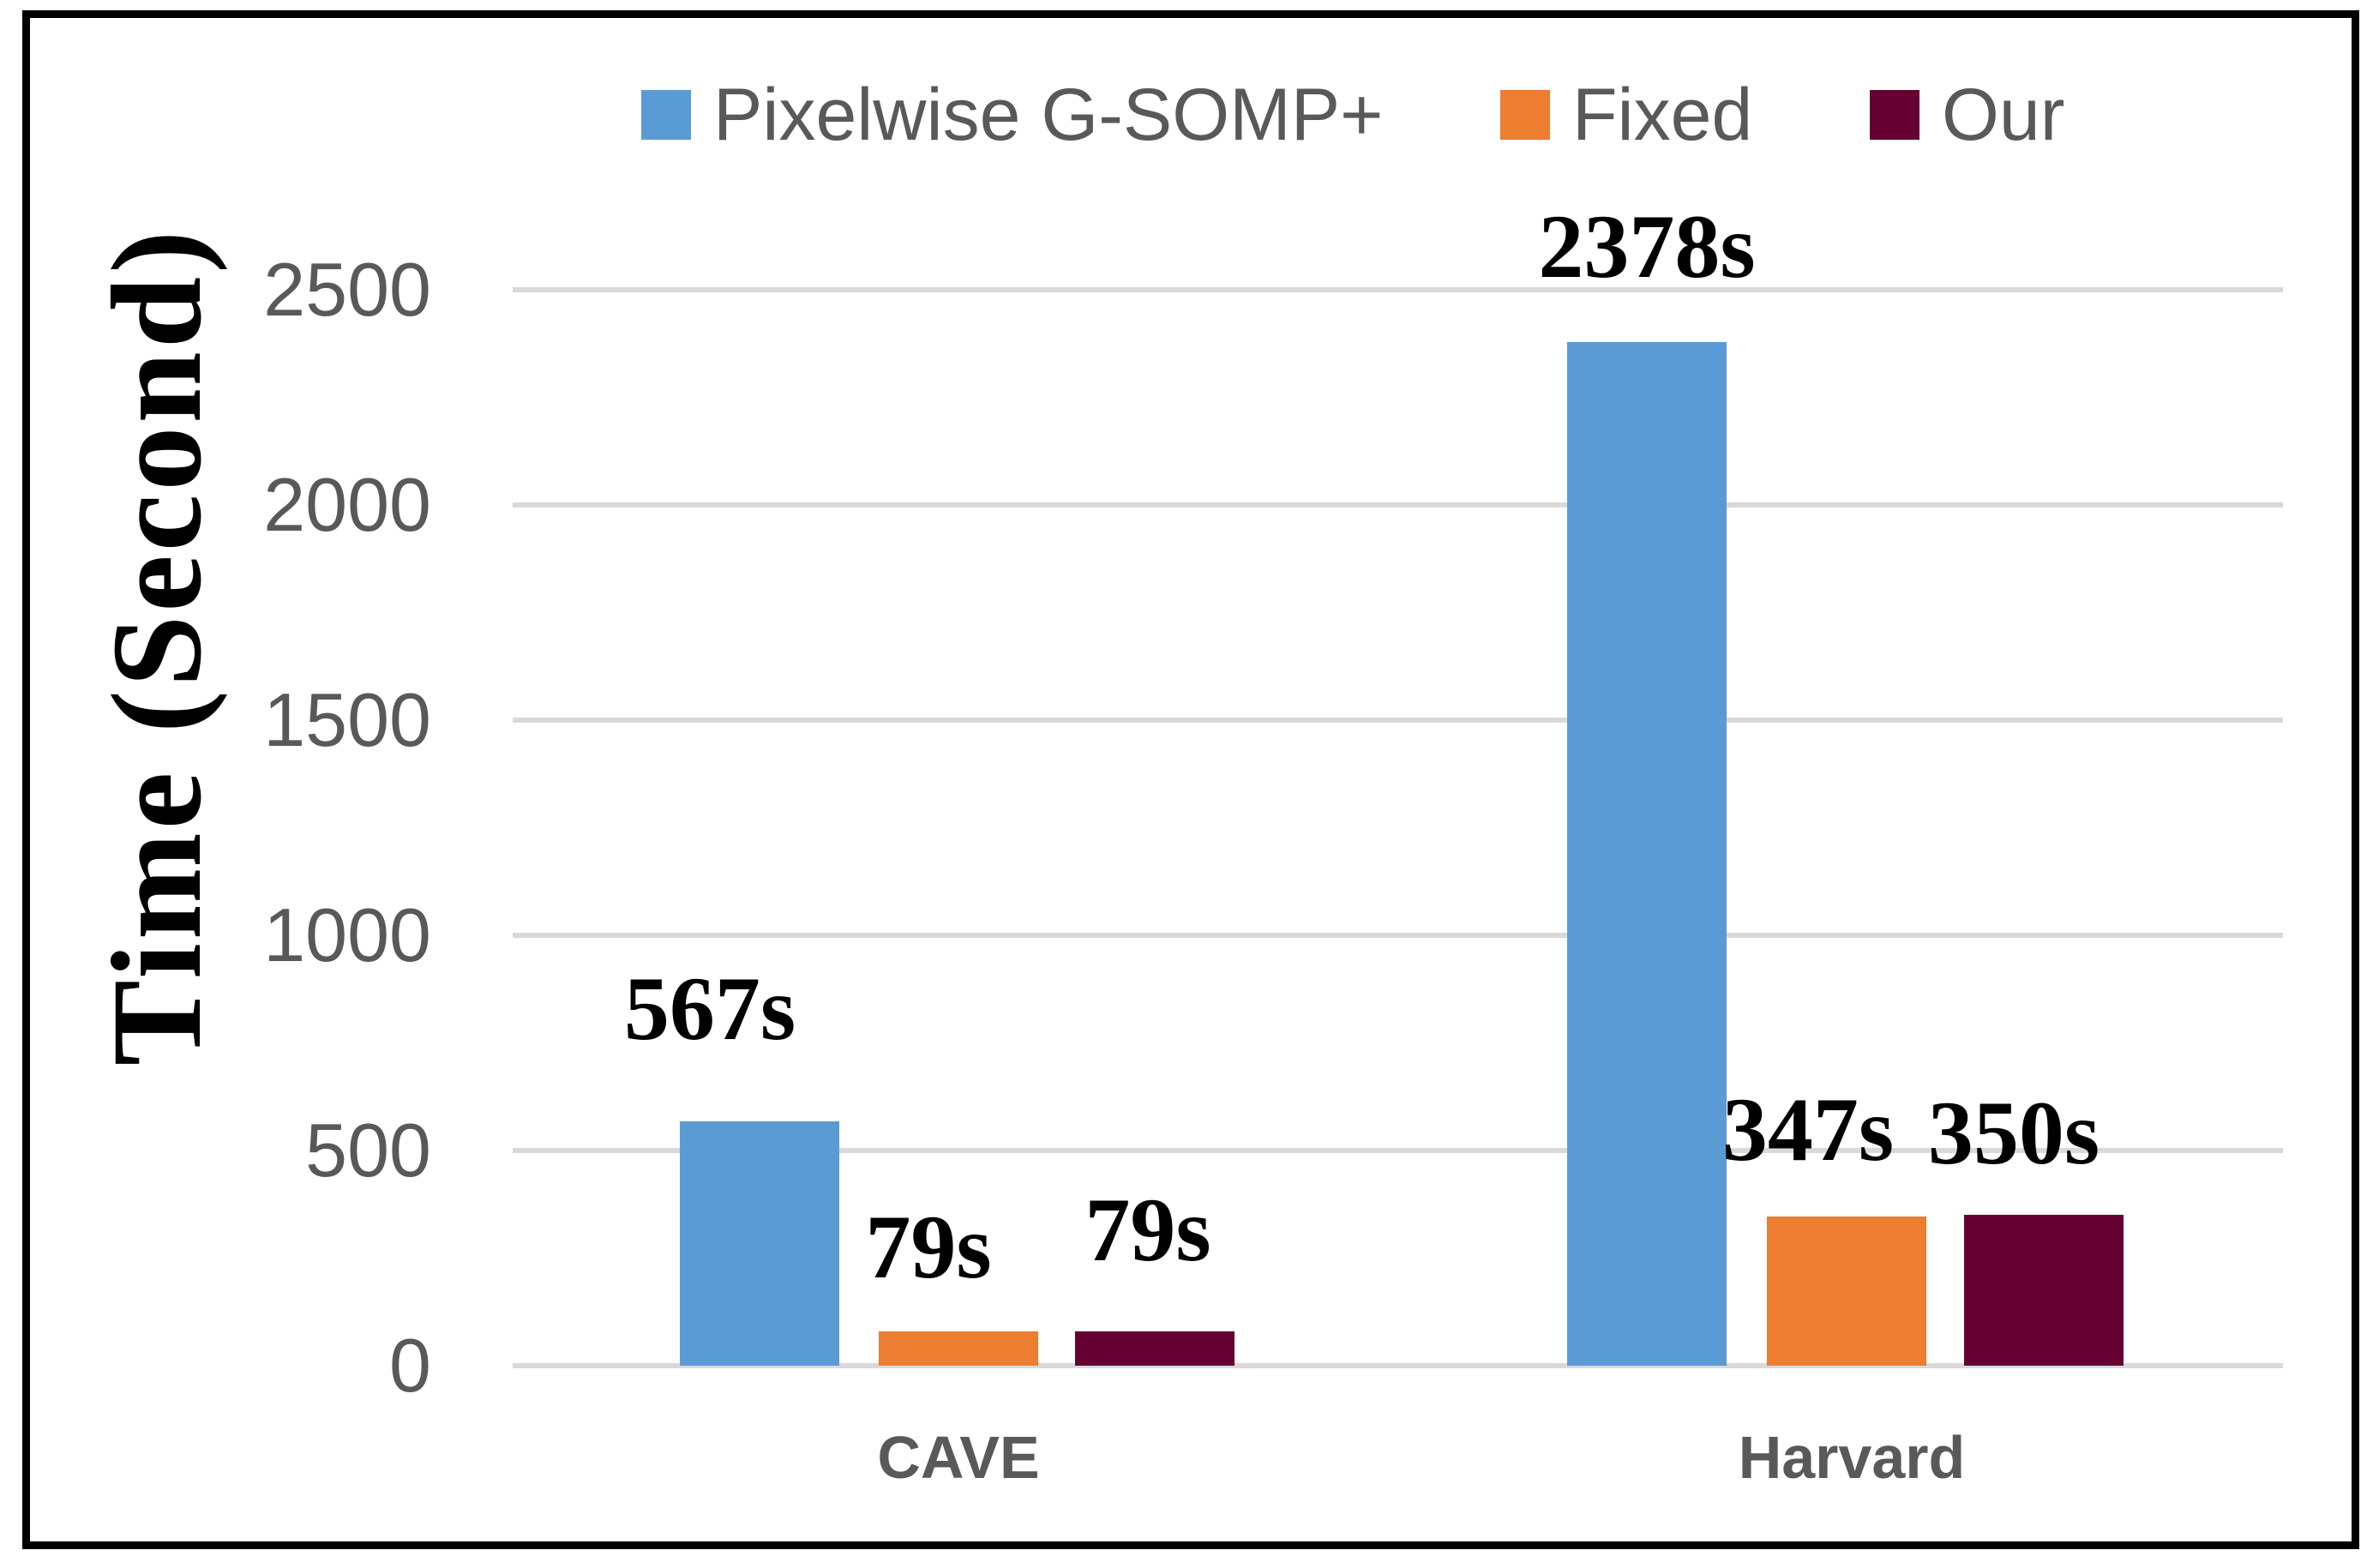 The width and height of the screenshot is (2373, 1568). Describe the element at coordinates (347, 504) in the screenshot. I see `y-tick-2000: 2000` at that location.